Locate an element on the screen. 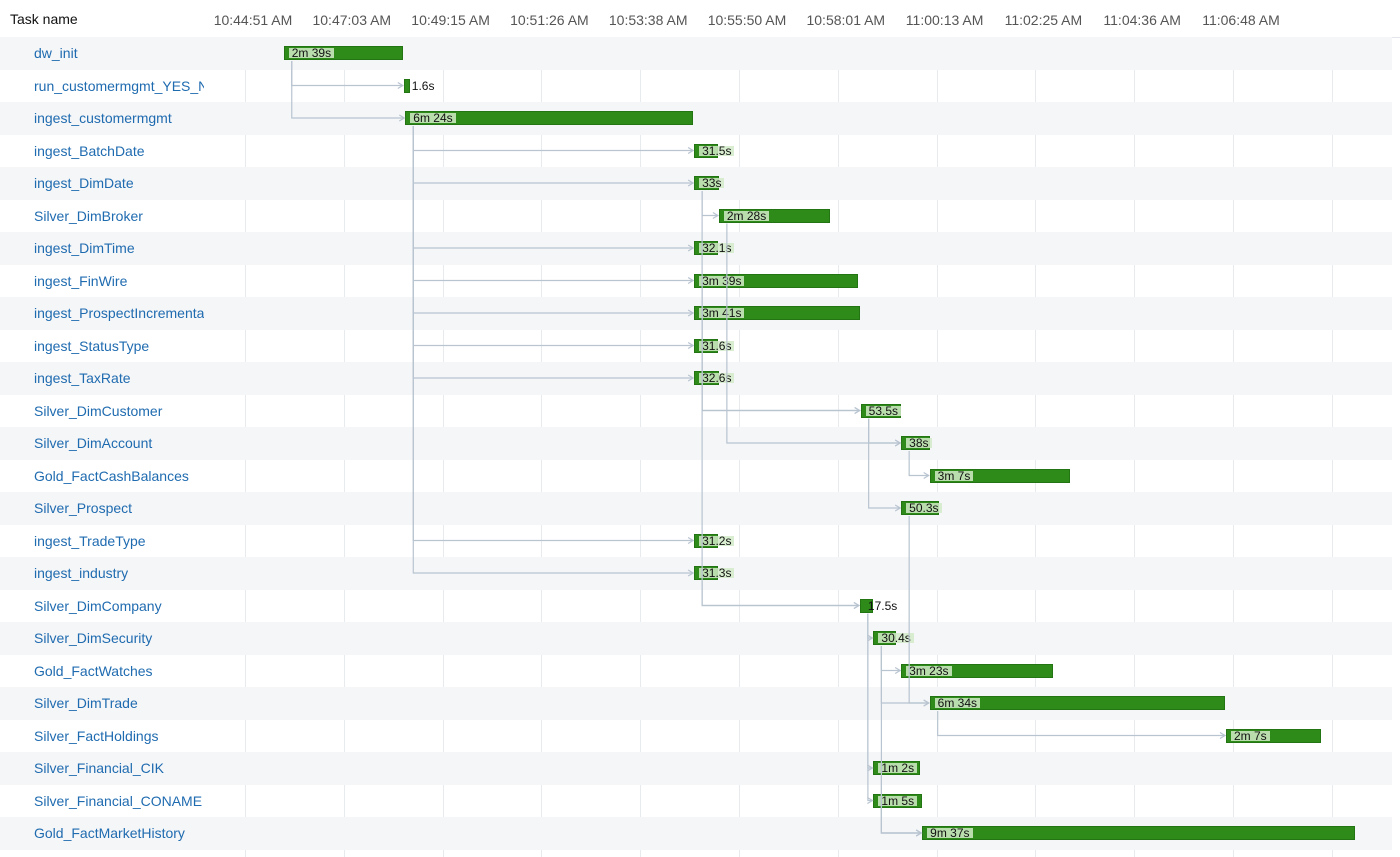 This screenshot has width=1400, height=857. task-row: ingest_DimTime 32.1s is located at coordinates (696, 248).